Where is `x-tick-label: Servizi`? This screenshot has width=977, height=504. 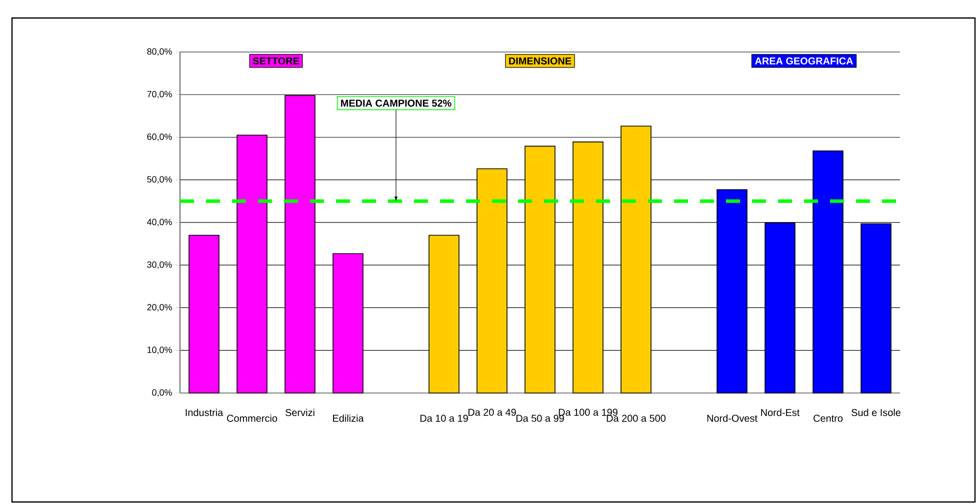
x-tick-label: Servizi is located at coordinates (300, 412).